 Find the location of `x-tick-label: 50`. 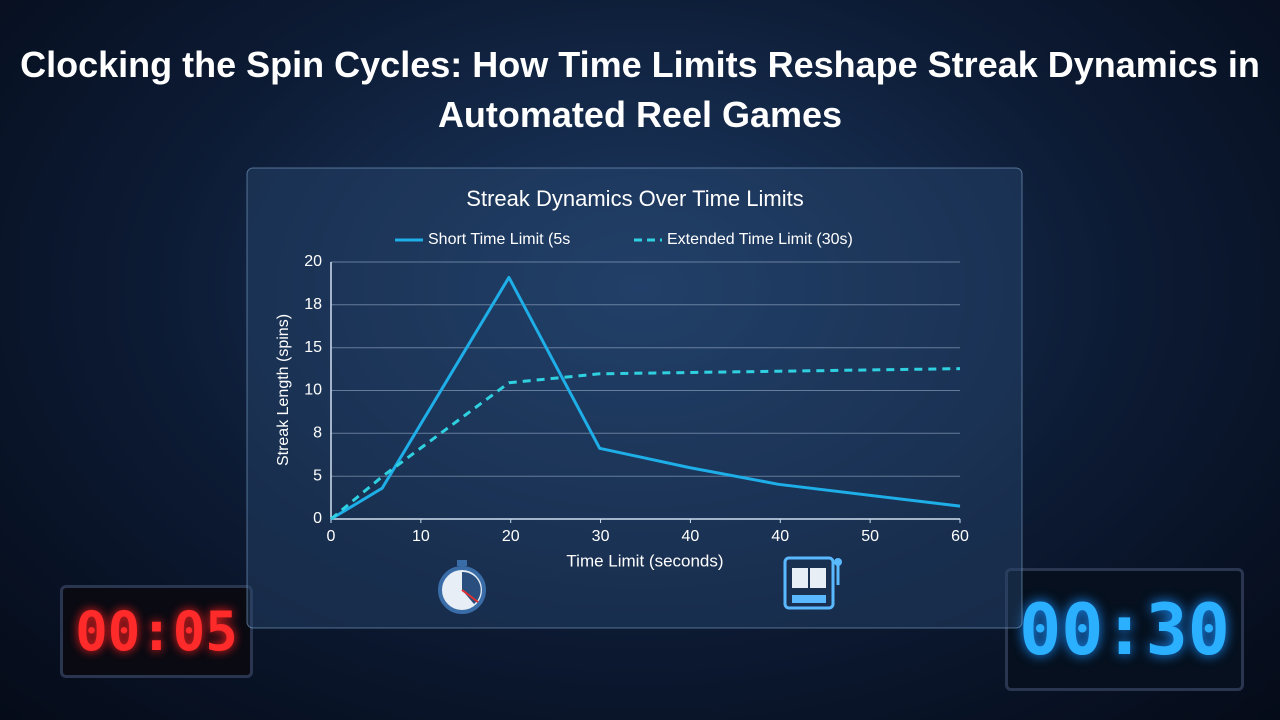

x-tick-label: 50 is located at coordinates (870, 536).